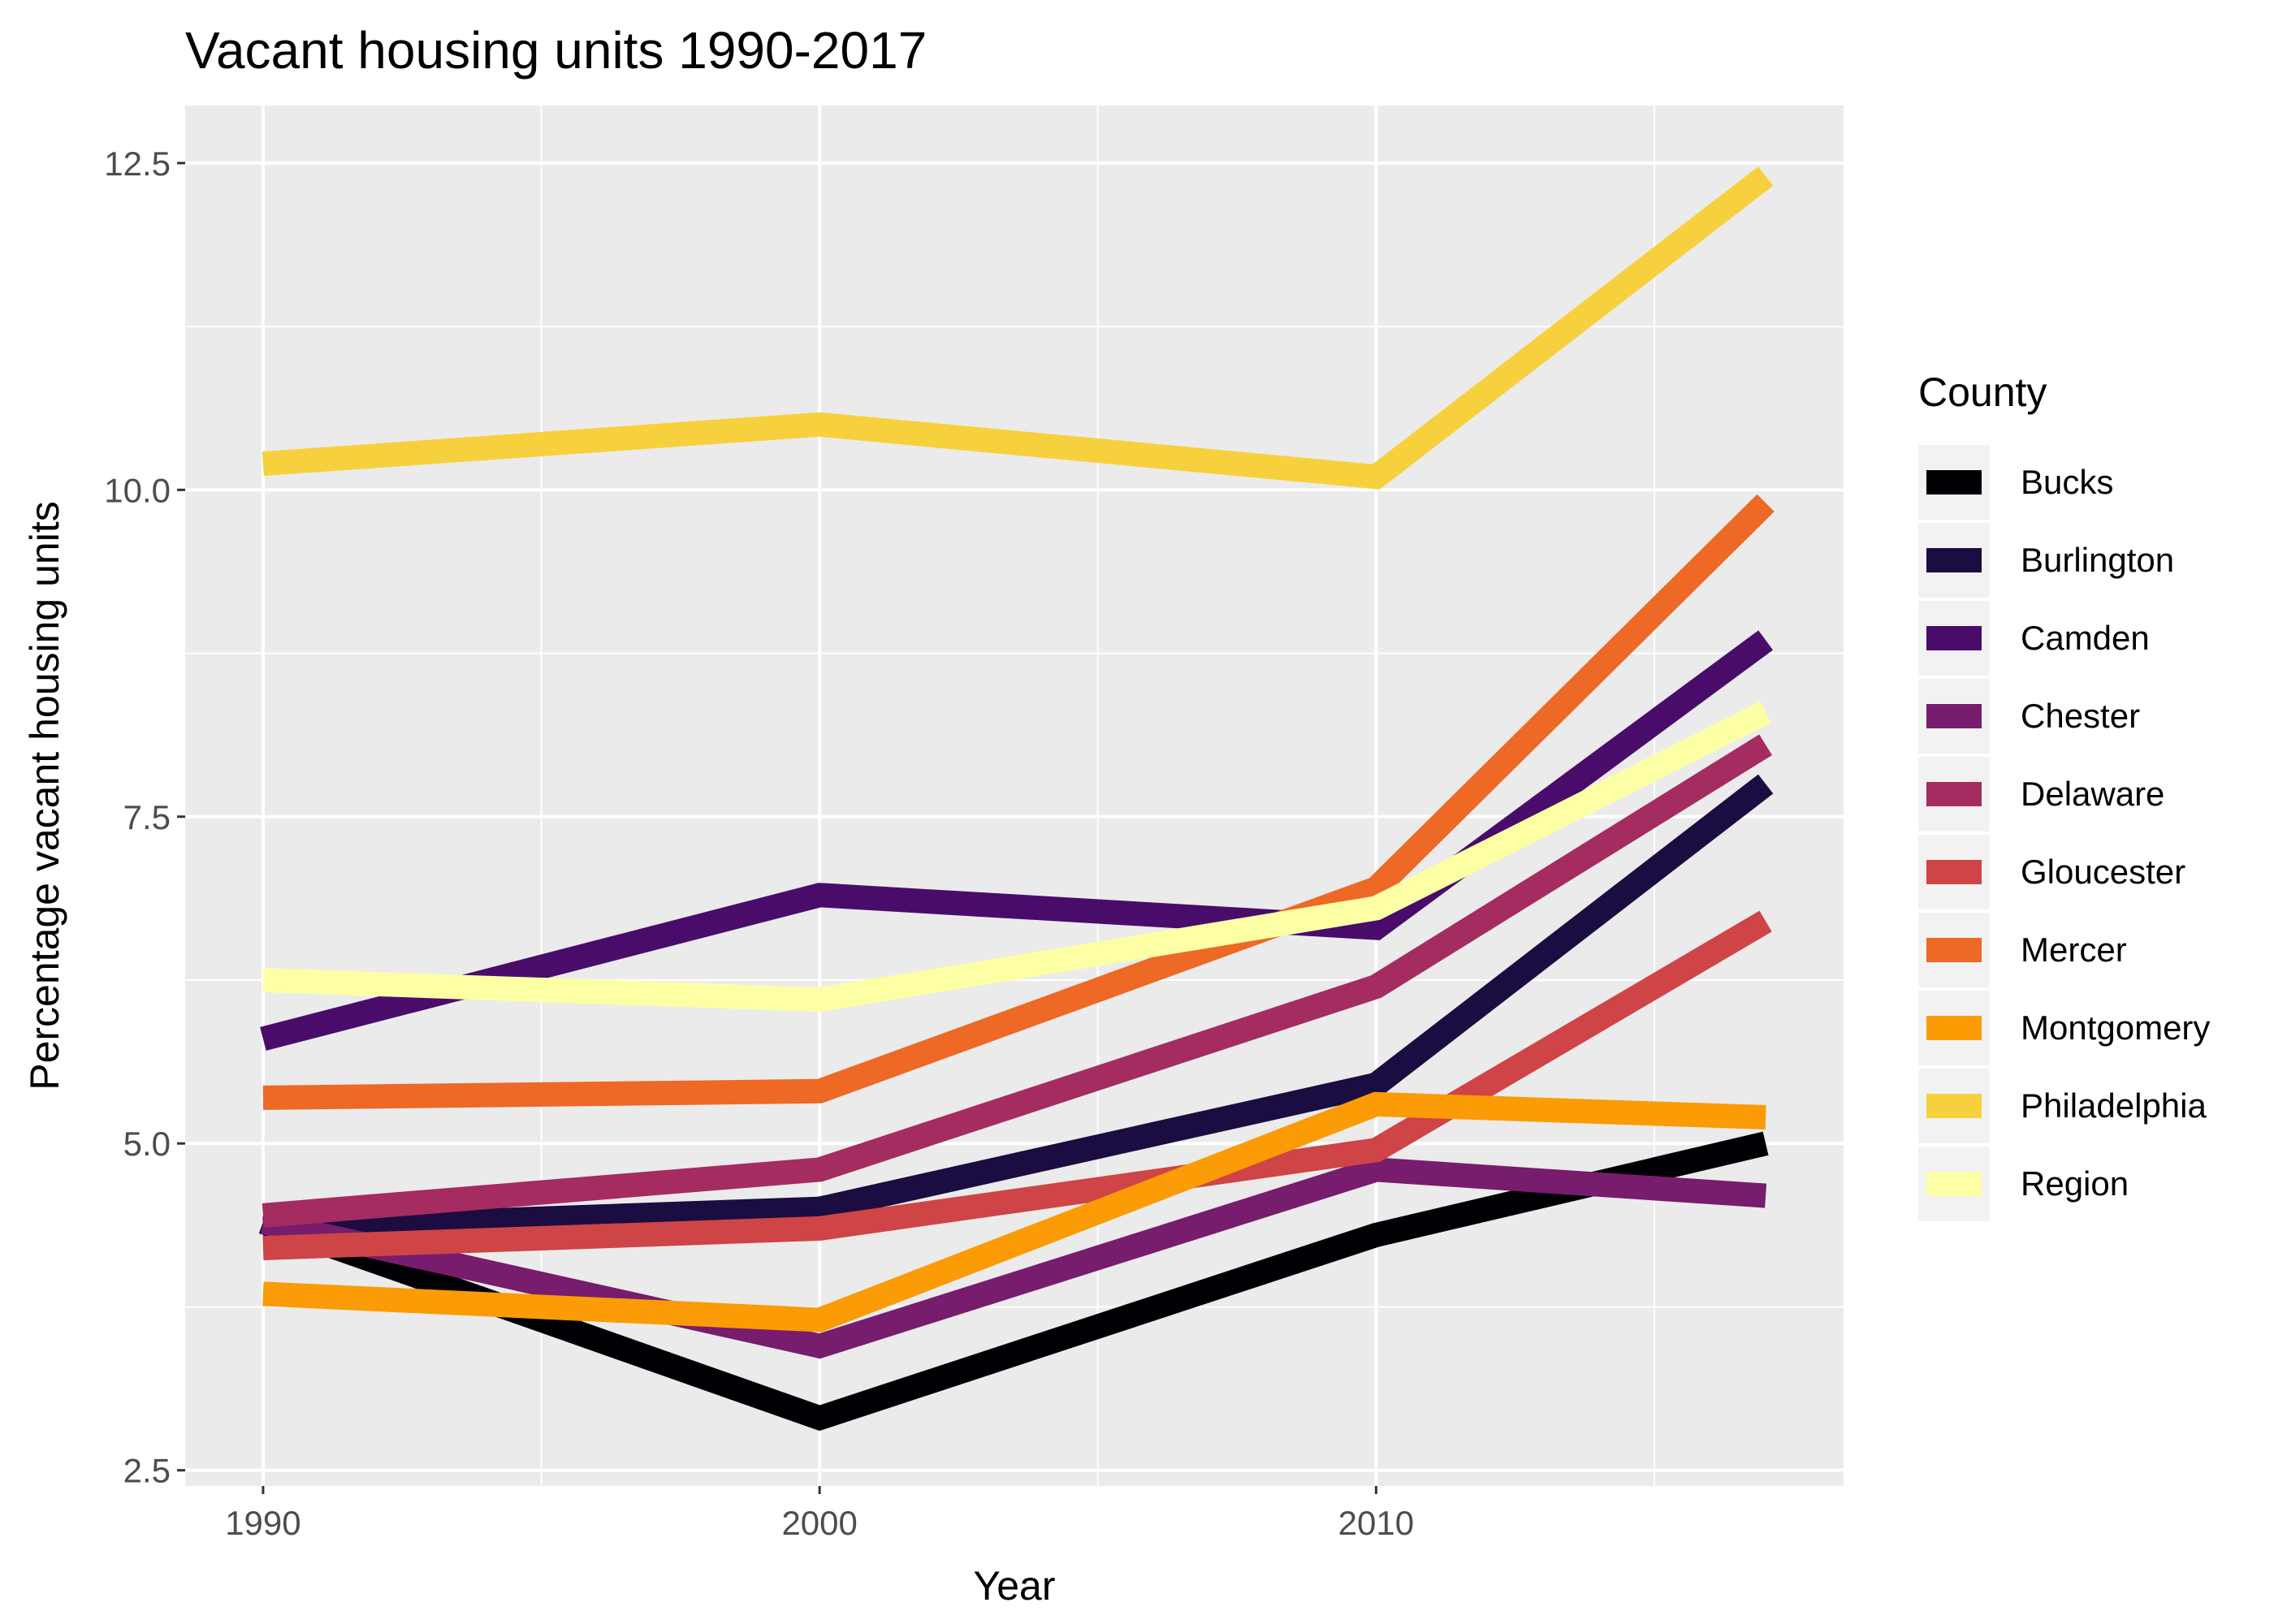  Describe the element at coordinates (2075, 1183) in the screenshot. I see `legend-label: Region` at that location.